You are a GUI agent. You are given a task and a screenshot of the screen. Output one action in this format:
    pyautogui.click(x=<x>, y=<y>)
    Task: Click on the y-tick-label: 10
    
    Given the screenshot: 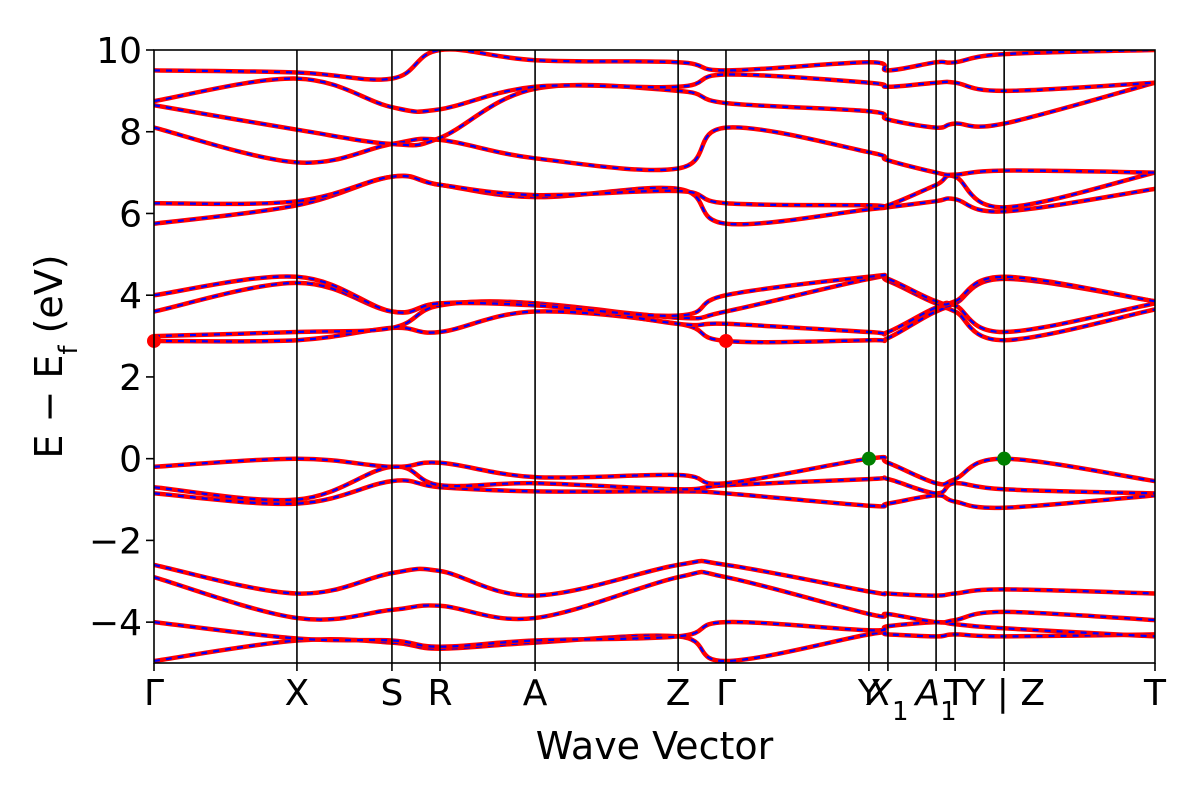 What is the action you would take?
    pyautogui.click(x=119, y=51)
    